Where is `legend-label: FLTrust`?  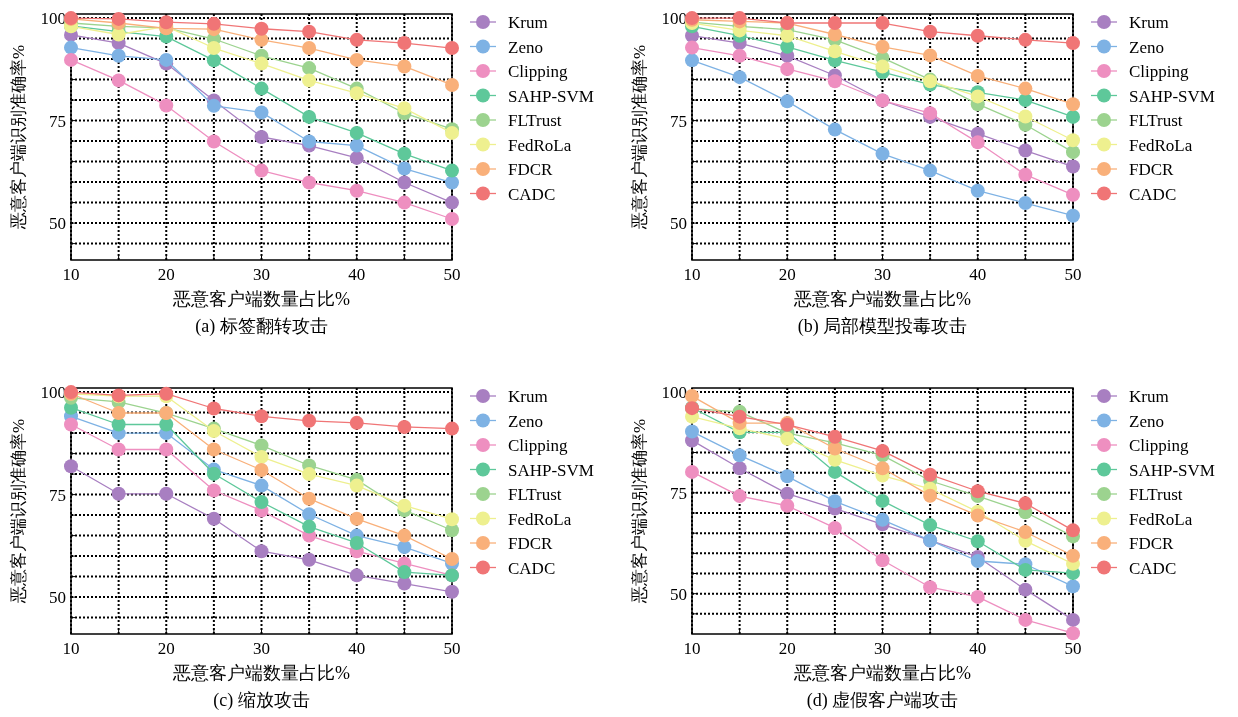
legend-label: FLTrust is located at coordinates (1156, 120).